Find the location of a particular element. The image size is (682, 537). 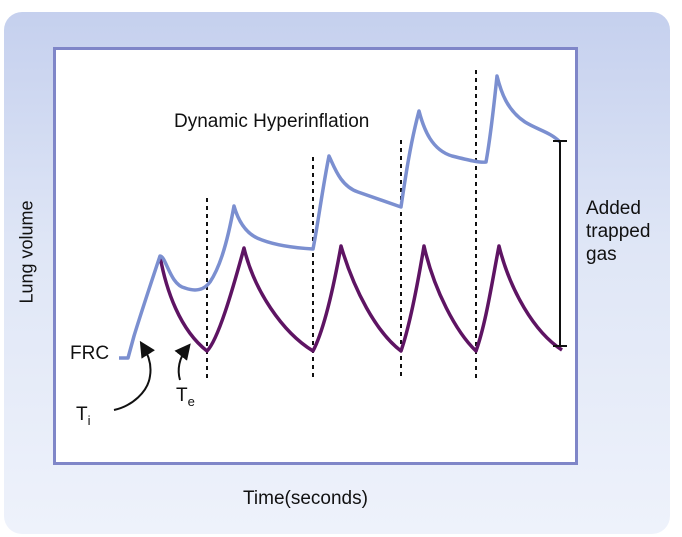

te-label-main: T is located at coordinates (182, 395).